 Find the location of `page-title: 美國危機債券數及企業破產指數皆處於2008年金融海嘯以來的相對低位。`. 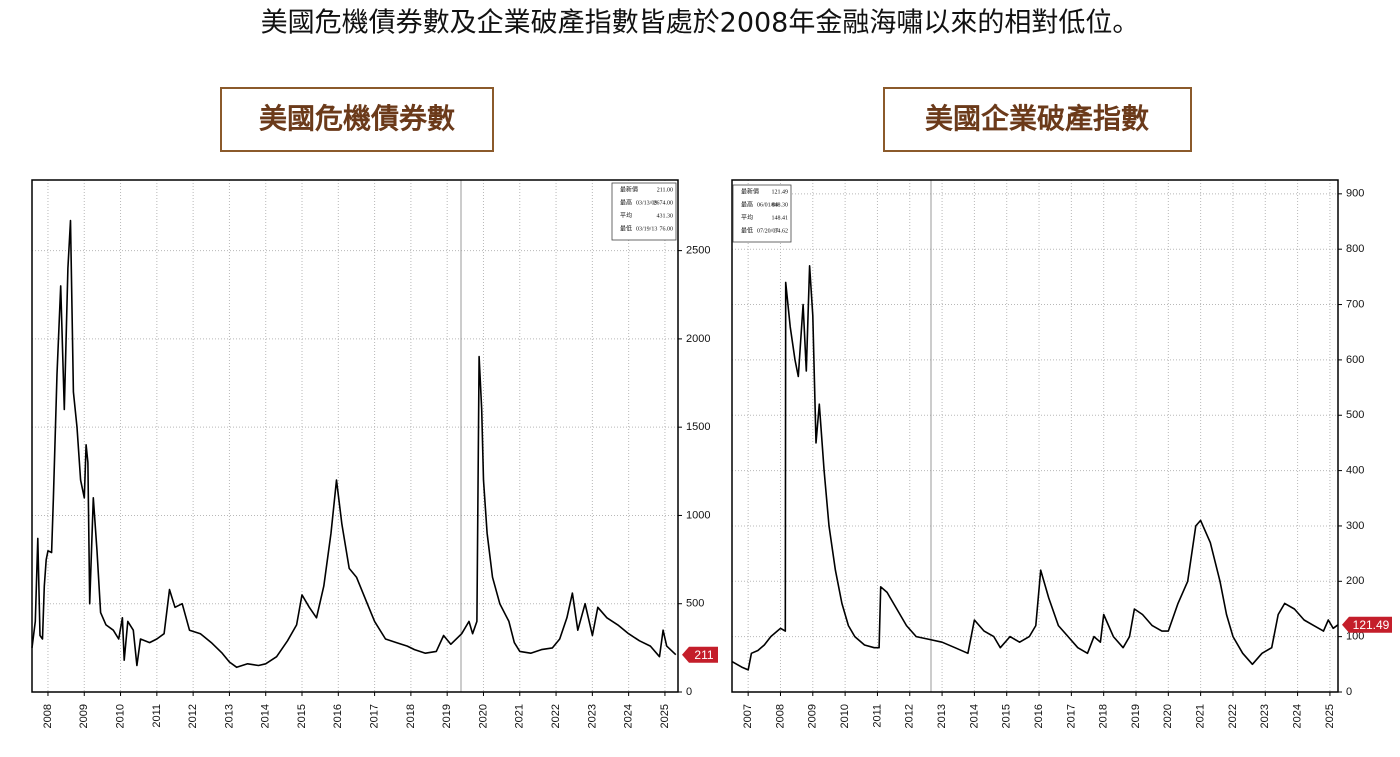

page-title: 美國危機債券數及企業破產指數皆處於2008年金融海嘯以來的相對低位。 is located at coordinates (700, 23).